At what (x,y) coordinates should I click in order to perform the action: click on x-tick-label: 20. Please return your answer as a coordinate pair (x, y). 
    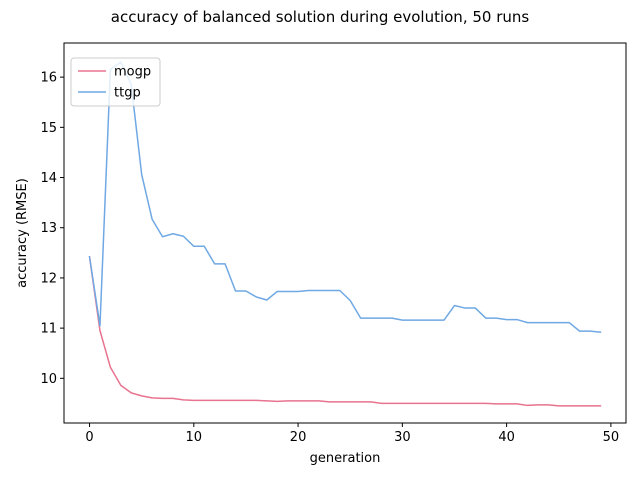
    Looking at the image, I should click on (298, 437).